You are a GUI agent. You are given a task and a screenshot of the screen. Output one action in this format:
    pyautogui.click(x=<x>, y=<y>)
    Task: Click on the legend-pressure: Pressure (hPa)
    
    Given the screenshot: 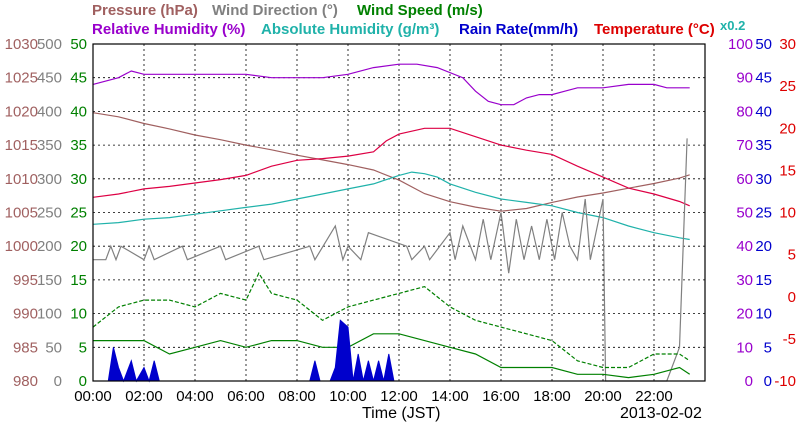 What is the action you would take?
    pyautogui.click(x=145, y=10)
    